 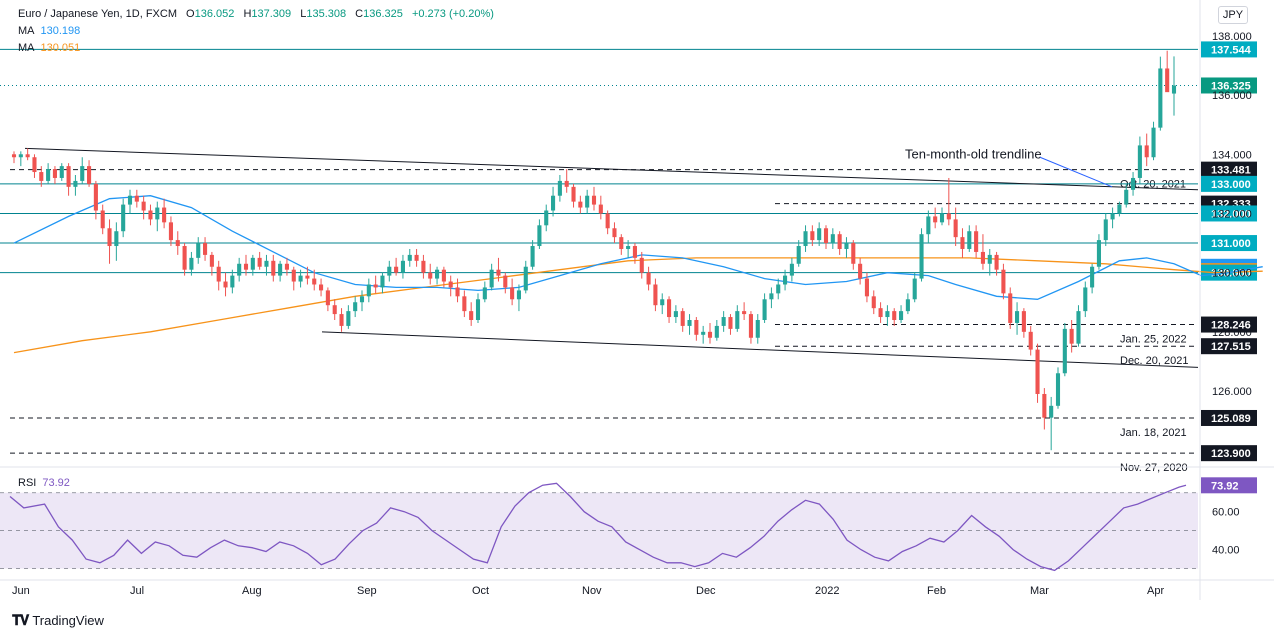 I want to click on rsi-legend: RSI 73.92, so click(x=44, y=483).